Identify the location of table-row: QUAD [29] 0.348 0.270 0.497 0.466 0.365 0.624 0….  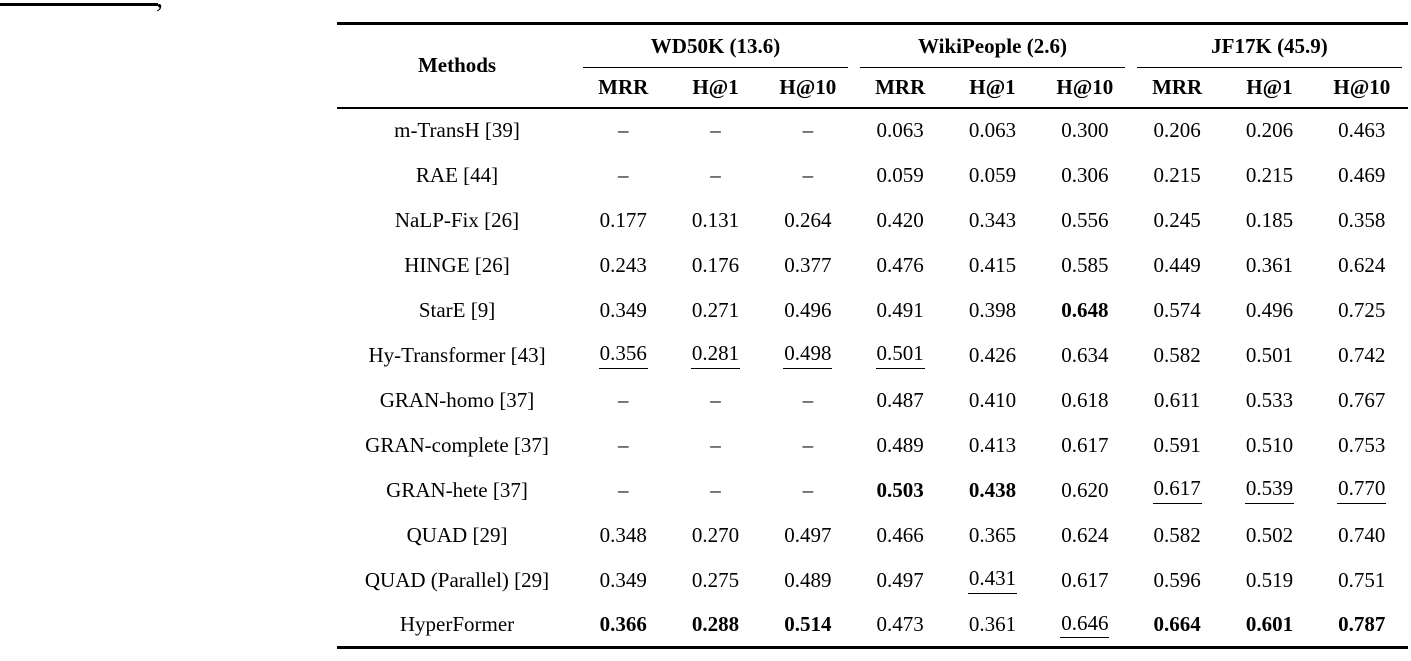
(872, 535).